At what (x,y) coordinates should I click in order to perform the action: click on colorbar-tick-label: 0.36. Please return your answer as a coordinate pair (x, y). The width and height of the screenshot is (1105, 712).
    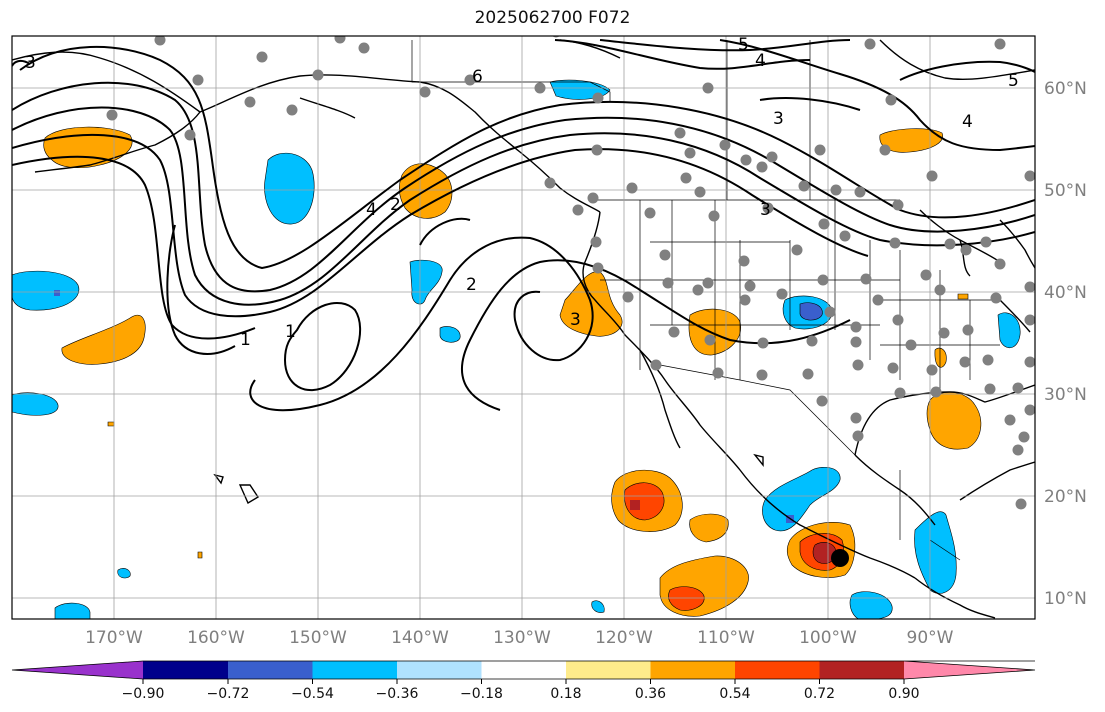
    Looking at the image, I should click on (650, 694).